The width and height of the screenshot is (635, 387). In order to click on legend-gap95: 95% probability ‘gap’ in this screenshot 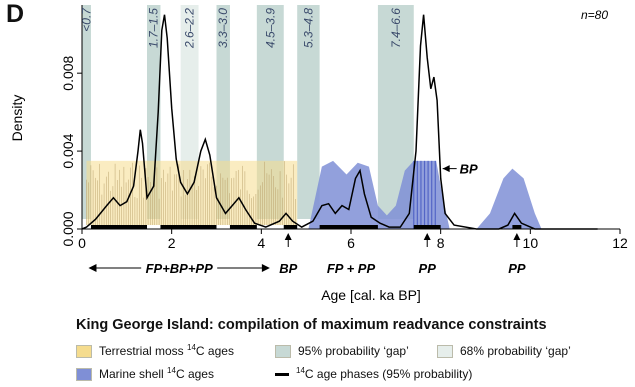, I will do `click(342, 351)`.